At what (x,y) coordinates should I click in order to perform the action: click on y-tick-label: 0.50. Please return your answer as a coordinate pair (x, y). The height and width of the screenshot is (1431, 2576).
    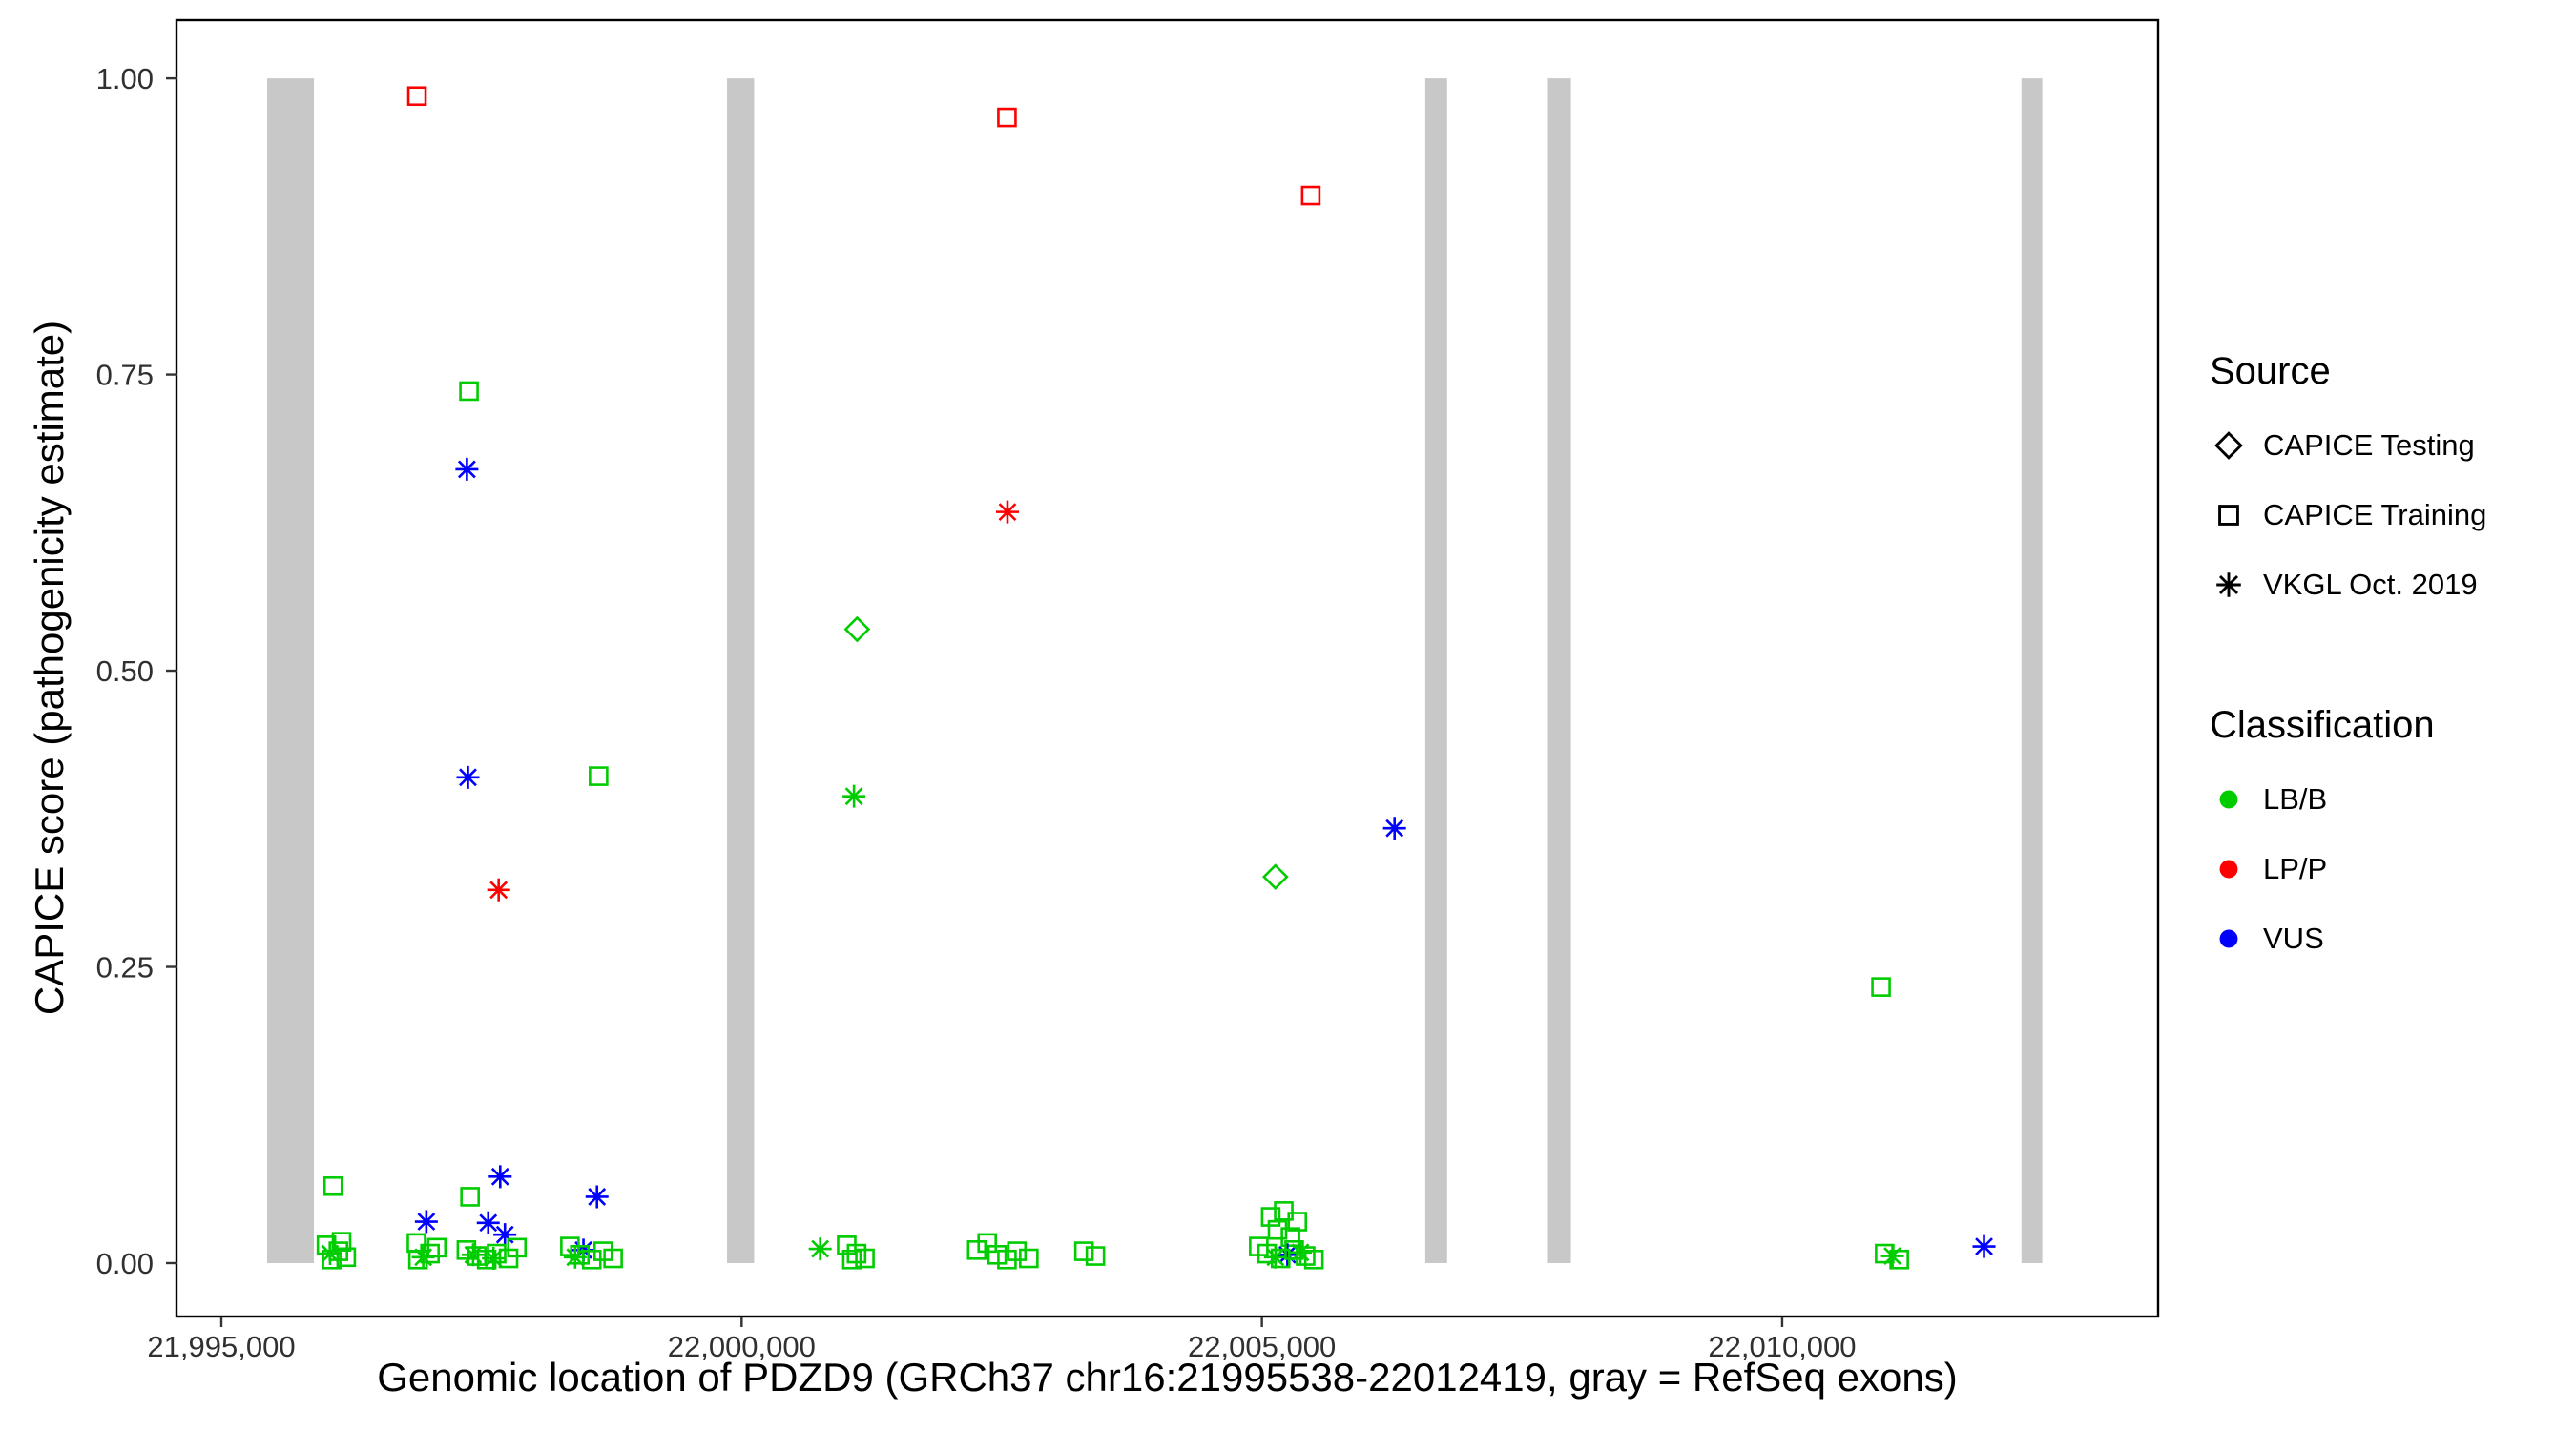
    Looking at the image, I should click on (125, 671).